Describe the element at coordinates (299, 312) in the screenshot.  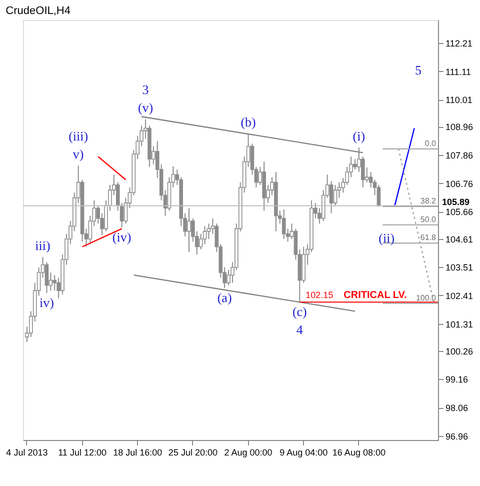
I see `annotation: (c)` at that location.